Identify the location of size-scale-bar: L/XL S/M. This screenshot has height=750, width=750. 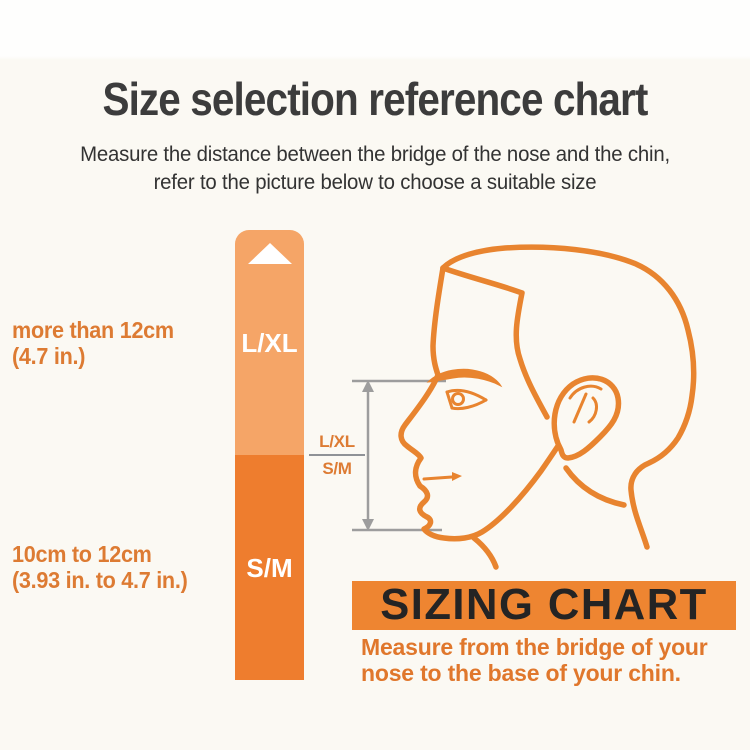
(269, 455).